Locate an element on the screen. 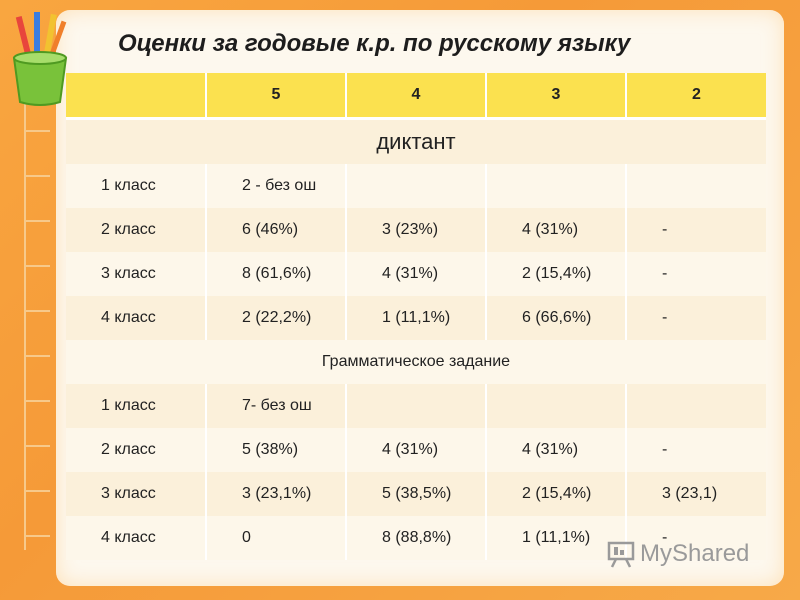 This screenshot has width=800, height=600. grade-cell: 5 (38,5%) is located at coordinates (416, 494).